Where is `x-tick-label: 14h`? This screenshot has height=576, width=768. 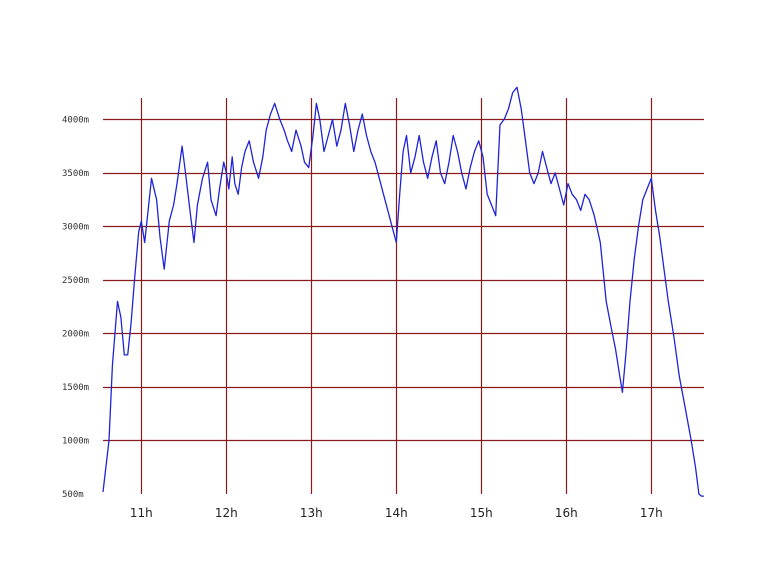
x-tick-label: 14h is located at coordinates (396, 513).